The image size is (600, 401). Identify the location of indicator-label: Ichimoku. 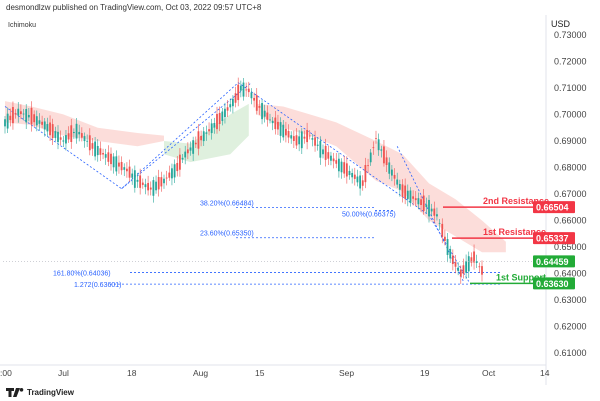
(22, 25).